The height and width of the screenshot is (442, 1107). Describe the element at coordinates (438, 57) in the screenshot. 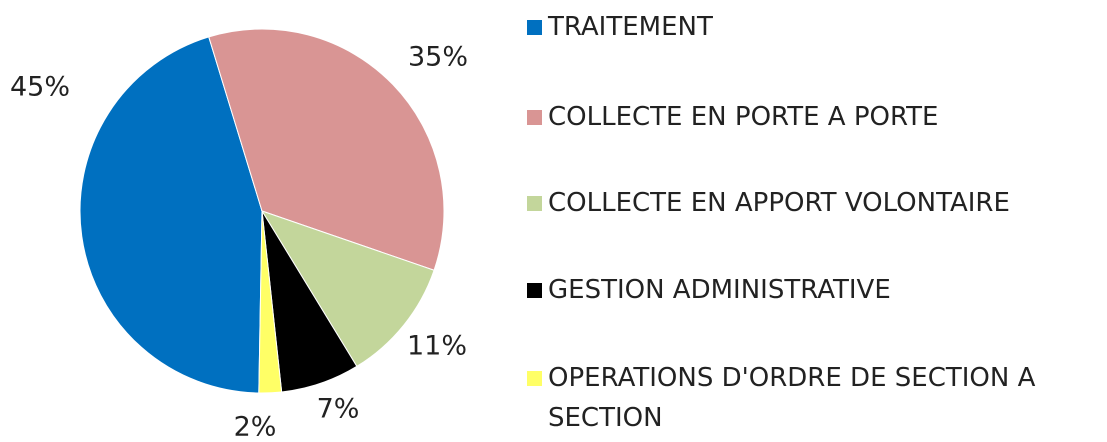

I see `data-label: 35%` at that location.